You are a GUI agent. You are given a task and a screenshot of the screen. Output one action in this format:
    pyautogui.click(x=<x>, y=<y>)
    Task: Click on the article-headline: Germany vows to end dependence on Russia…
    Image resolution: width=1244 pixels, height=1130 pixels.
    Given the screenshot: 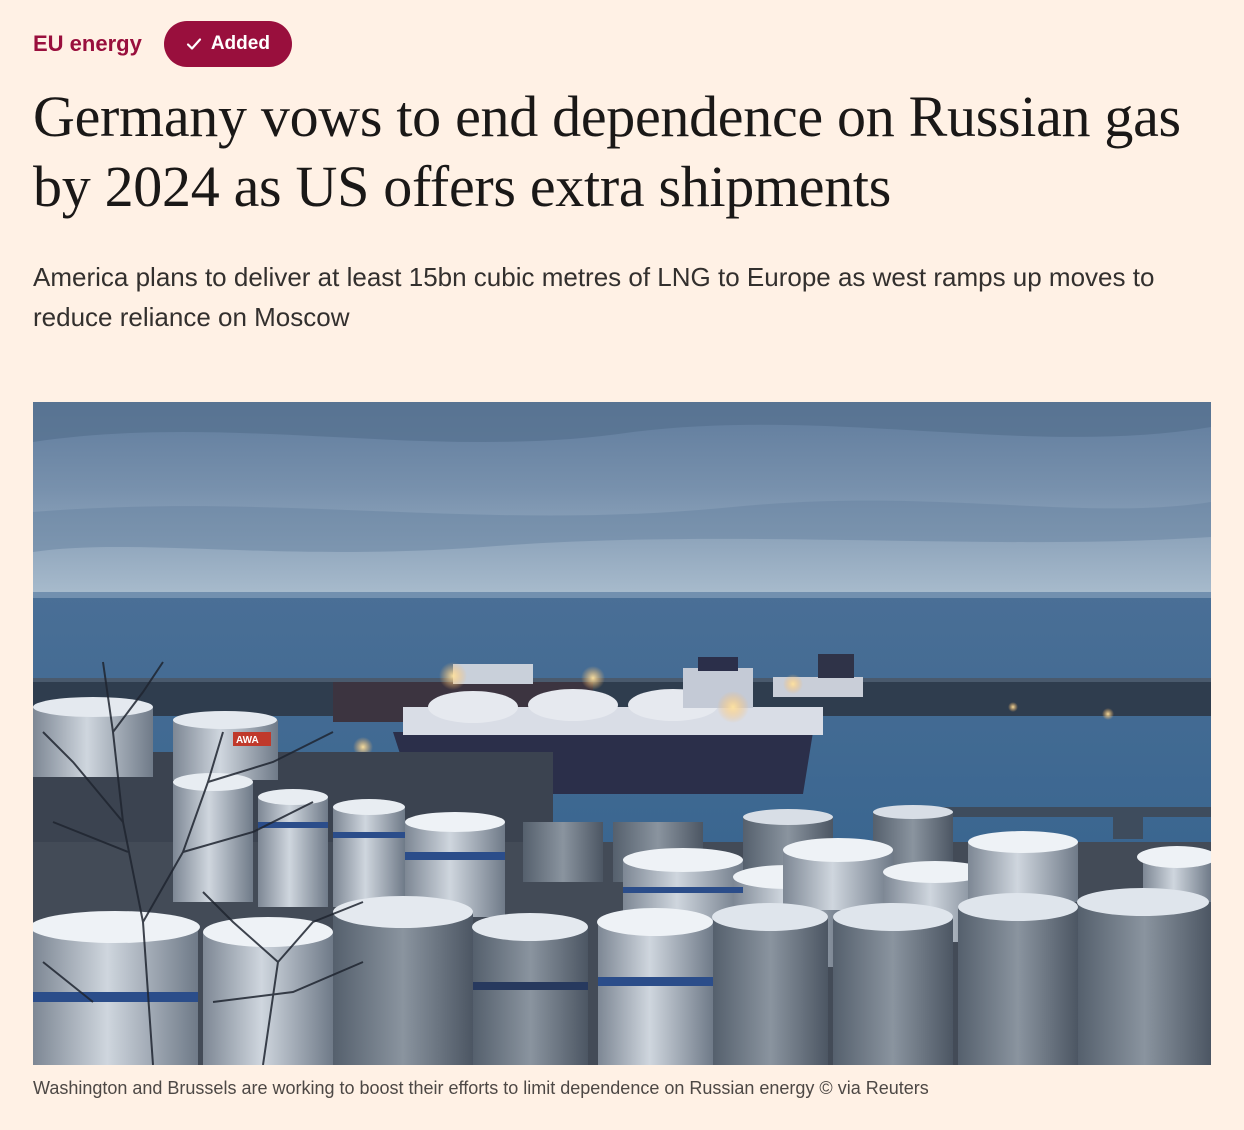 What is the action you would take?
    pyautogui.click(x=607, y=151)
    